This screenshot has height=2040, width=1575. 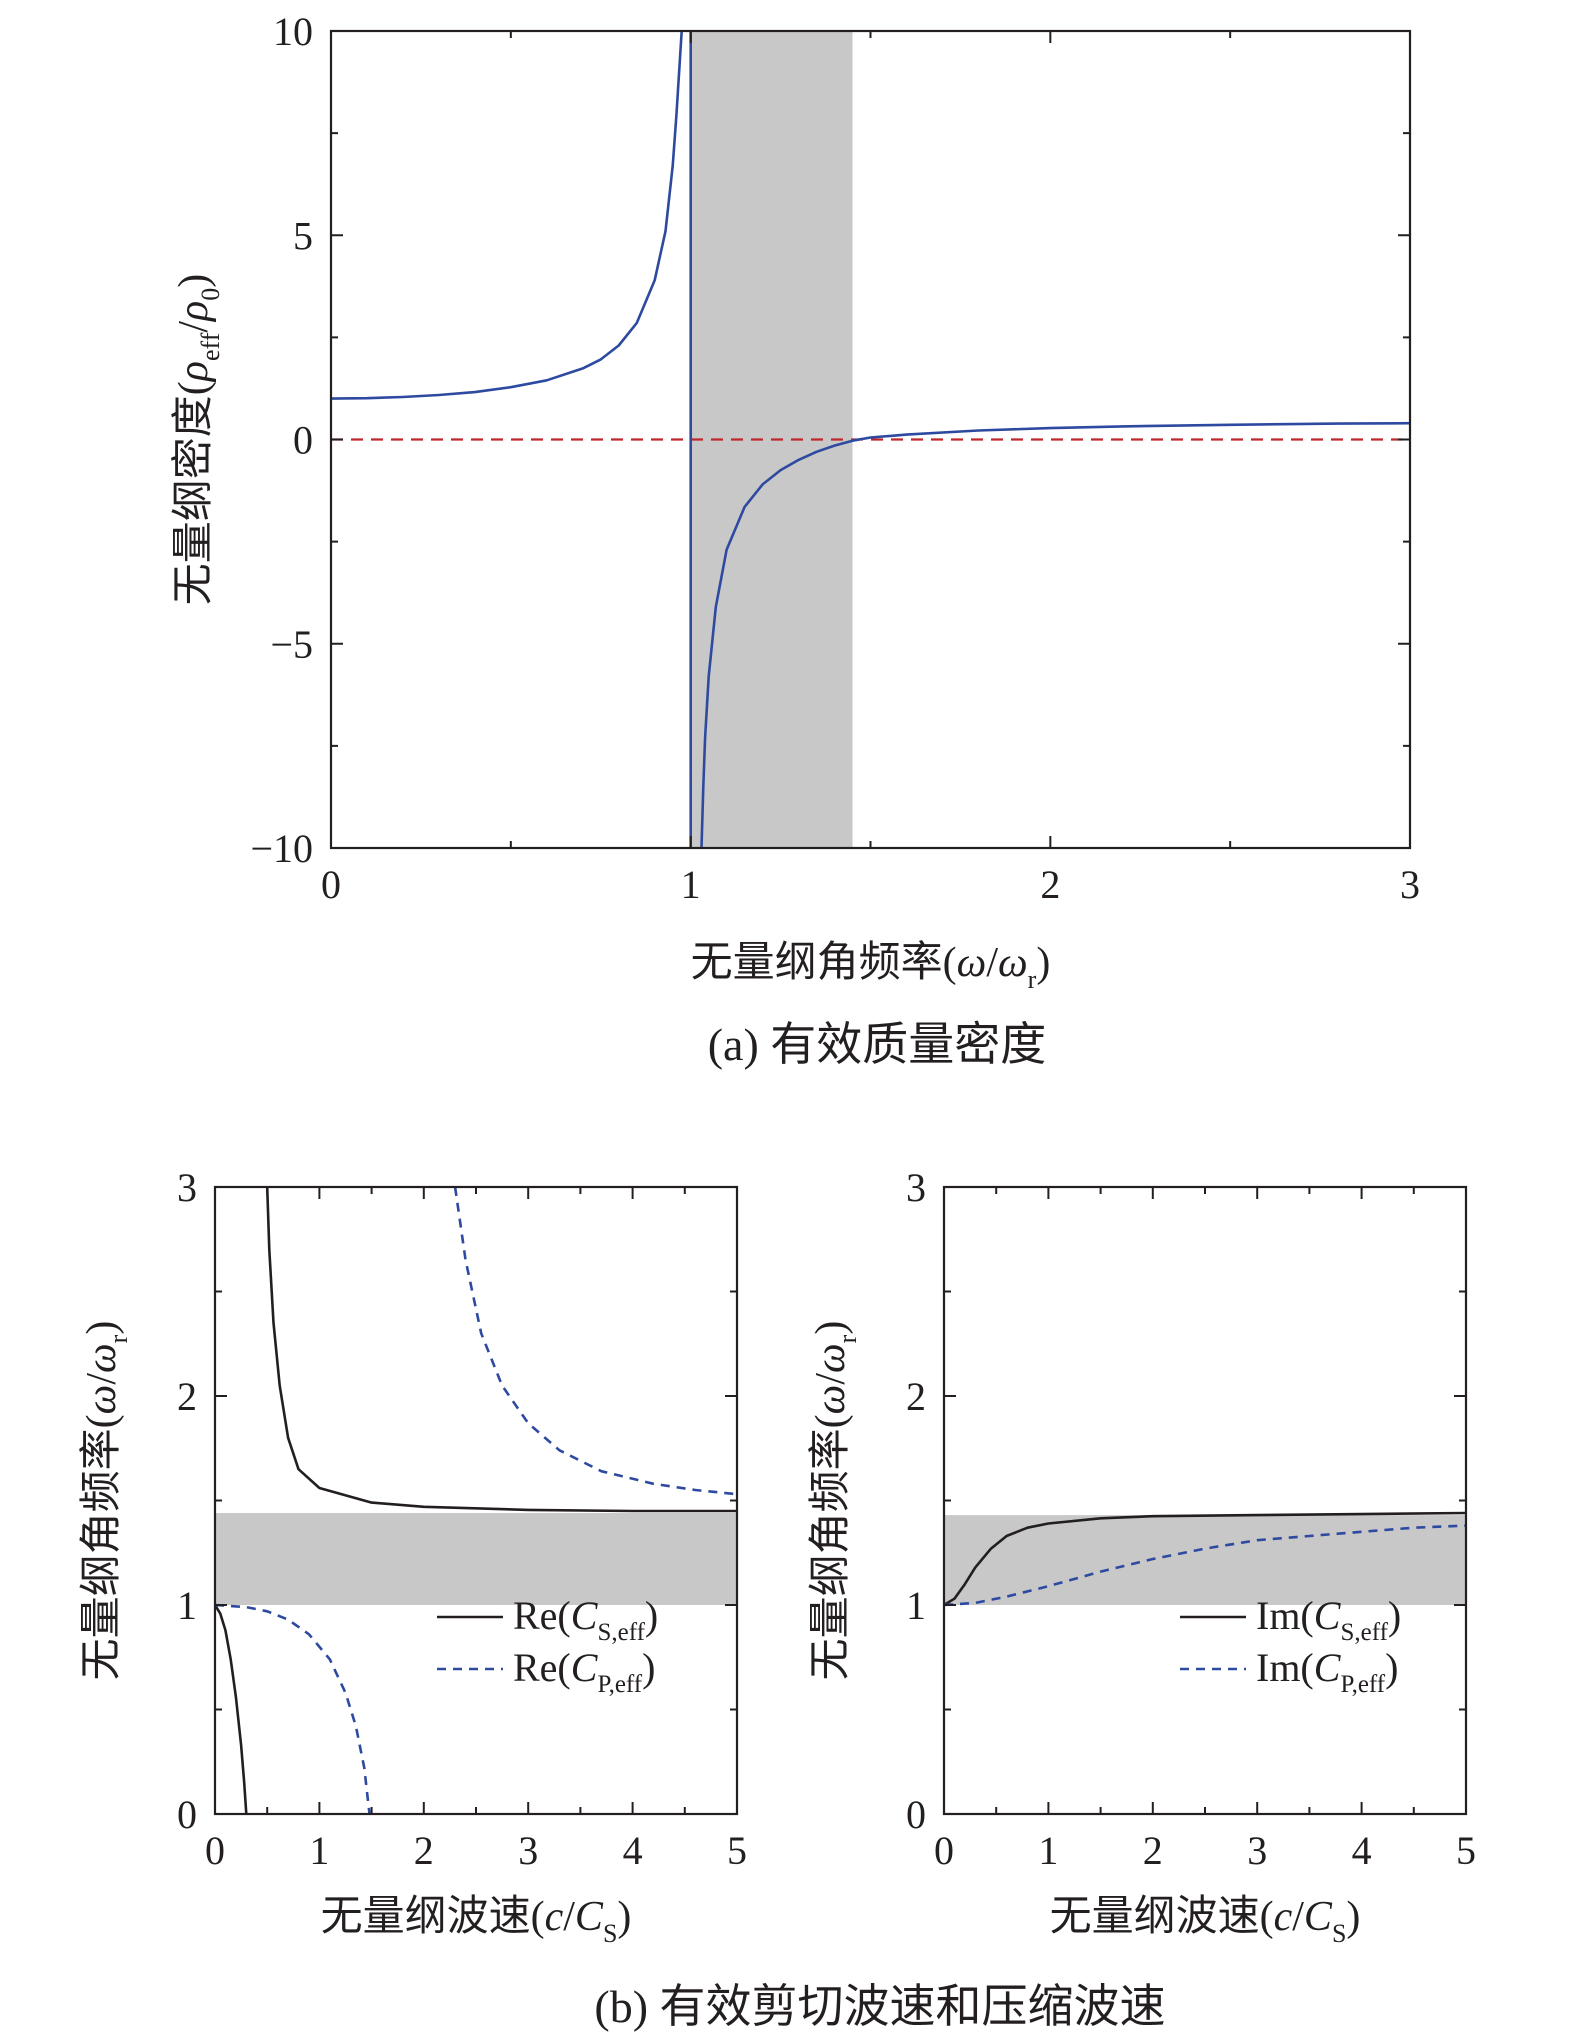 What do you see at coordinates (197, 439) in the screenshot?
I see `y-axis-title: 无量纲密度(ρeff/ρ0)` at bounding box center [197, 439].